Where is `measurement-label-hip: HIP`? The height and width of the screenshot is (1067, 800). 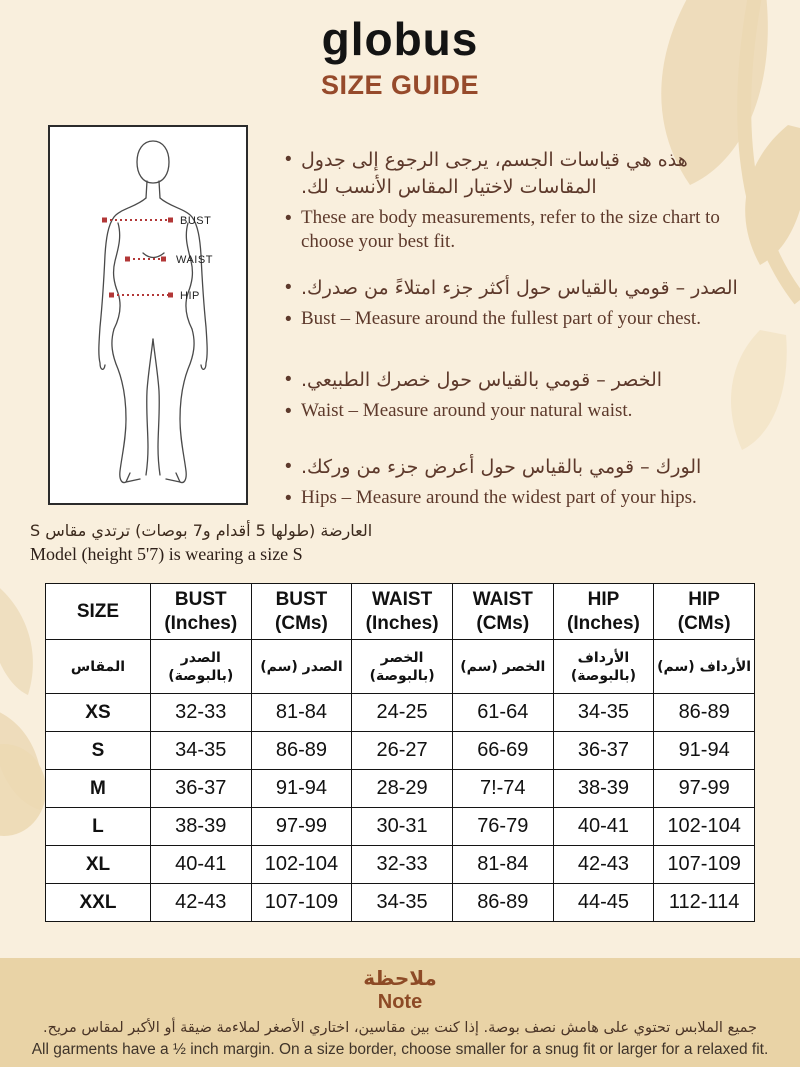 measurement-label-hip: HIP is located at coordinates (190, 296).